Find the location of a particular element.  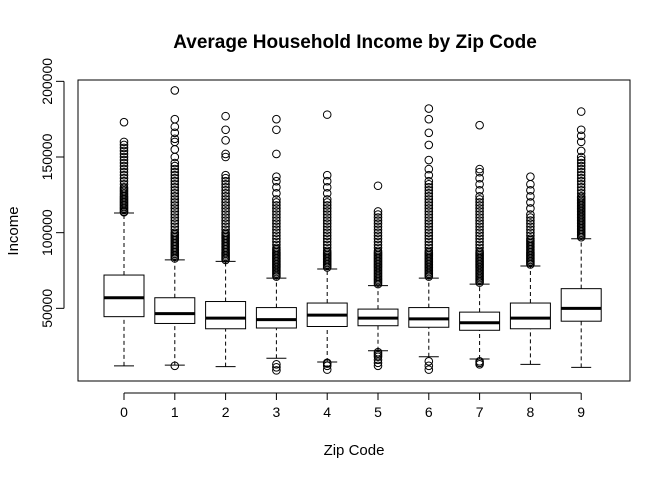

y-tick-label: 150000 is located at coordinates (47, 156).